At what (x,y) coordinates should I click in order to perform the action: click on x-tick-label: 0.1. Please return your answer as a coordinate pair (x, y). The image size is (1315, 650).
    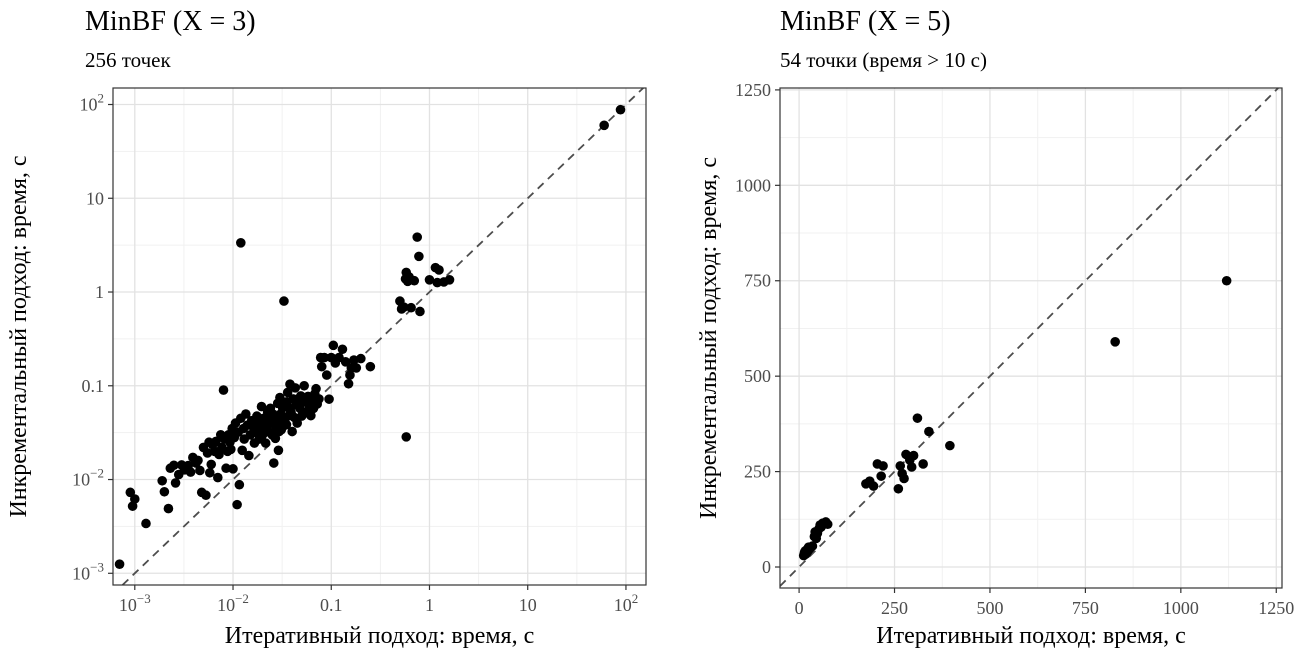
    Looking at the image, I should click on (331, 605).